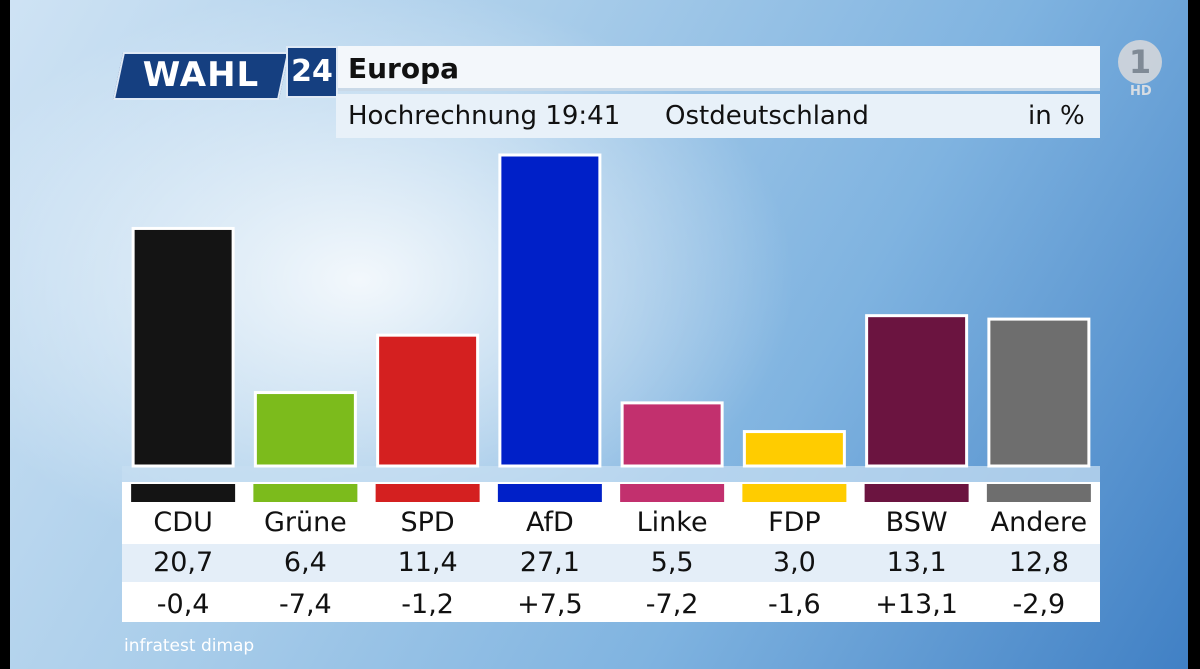 The image size is (1200, 669). I want to click on color-strip-grüne, so click(305, 493).